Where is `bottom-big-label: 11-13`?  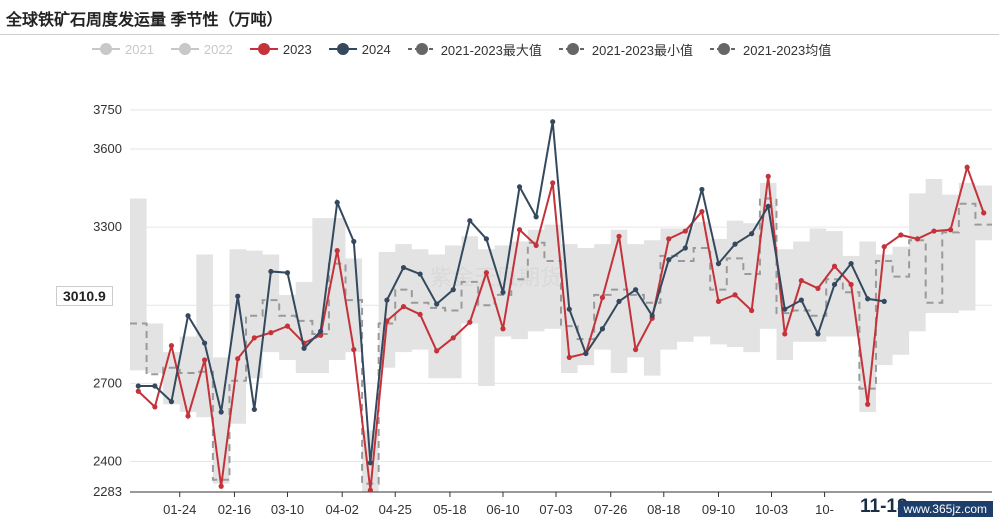 bottom-big-label: 11-13 is located at coordinates (884, 506).